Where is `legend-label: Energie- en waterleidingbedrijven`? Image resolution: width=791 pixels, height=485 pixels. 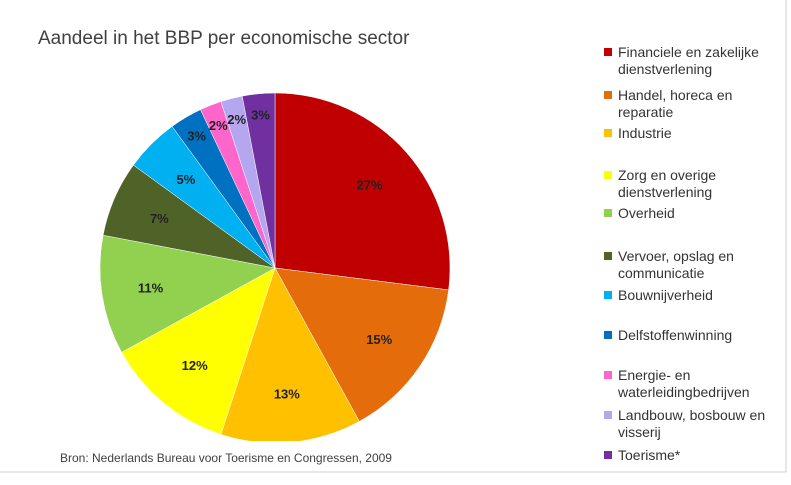 legend-label: Energie- en waterleidingbedrijven is located at coordinates (684, 383).